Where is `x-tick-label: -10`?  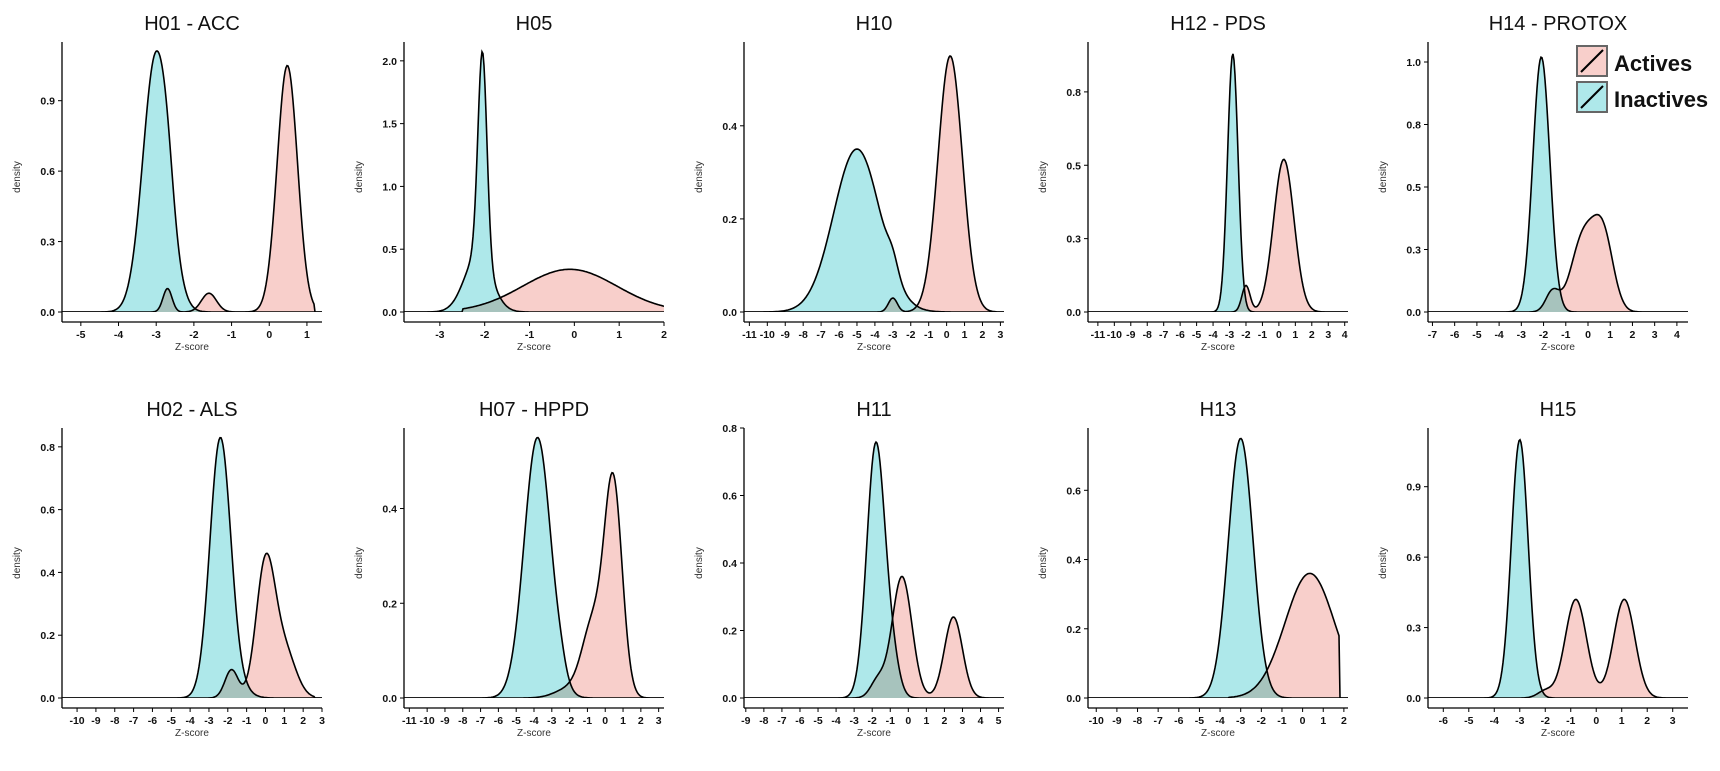
x-tick-label: -10 is located at coordinates (427, 721).